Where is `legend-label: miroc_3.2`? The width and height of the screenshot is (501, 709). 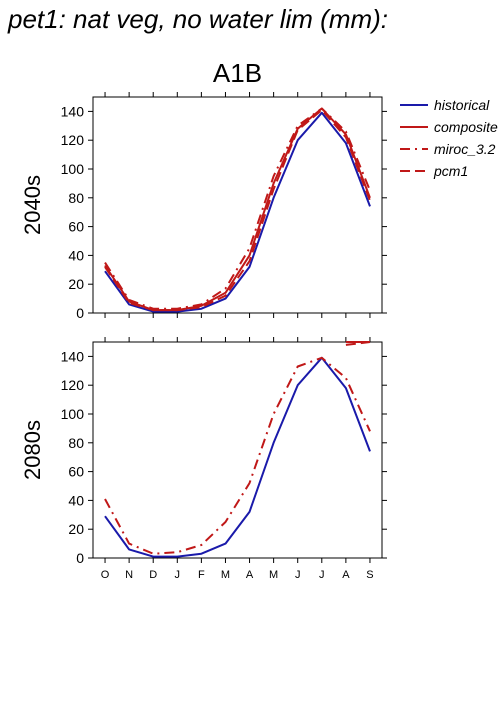
legend-label: miroc_3.2 is located at coordinates (465, 149).